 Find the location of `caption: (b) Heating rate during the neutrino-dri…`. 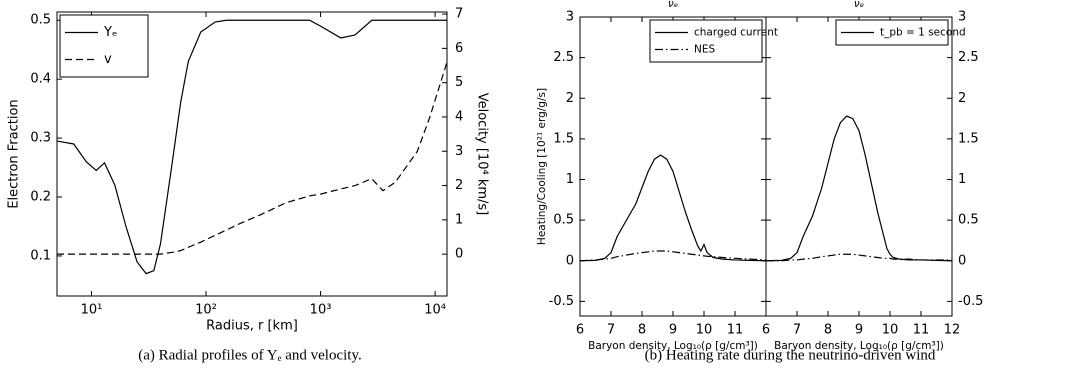

caption: (b) Heating rate during the neutrino-dri… is located at coordinates (790, 355).